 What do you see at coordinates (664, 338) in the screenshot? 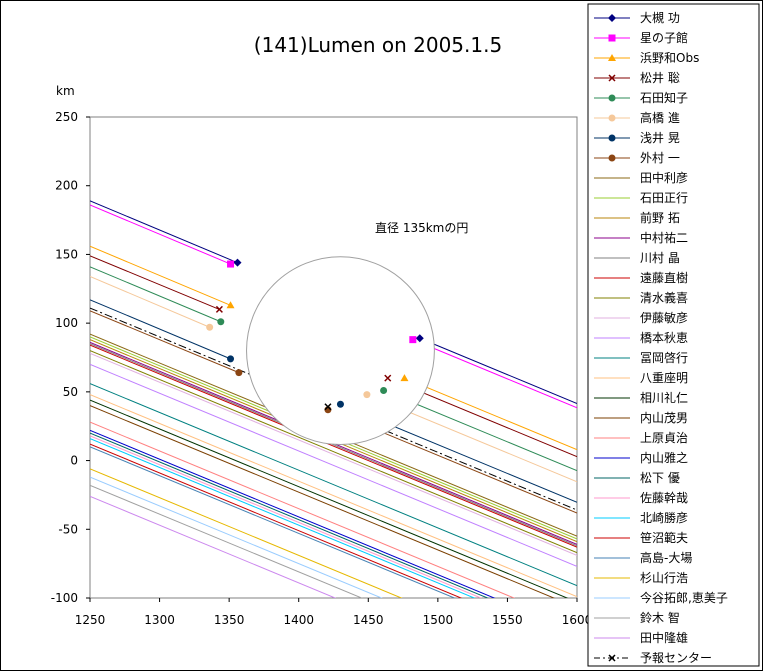
I see `legend-label-16: 橋本秋恵` at bounding box center [664, 338].